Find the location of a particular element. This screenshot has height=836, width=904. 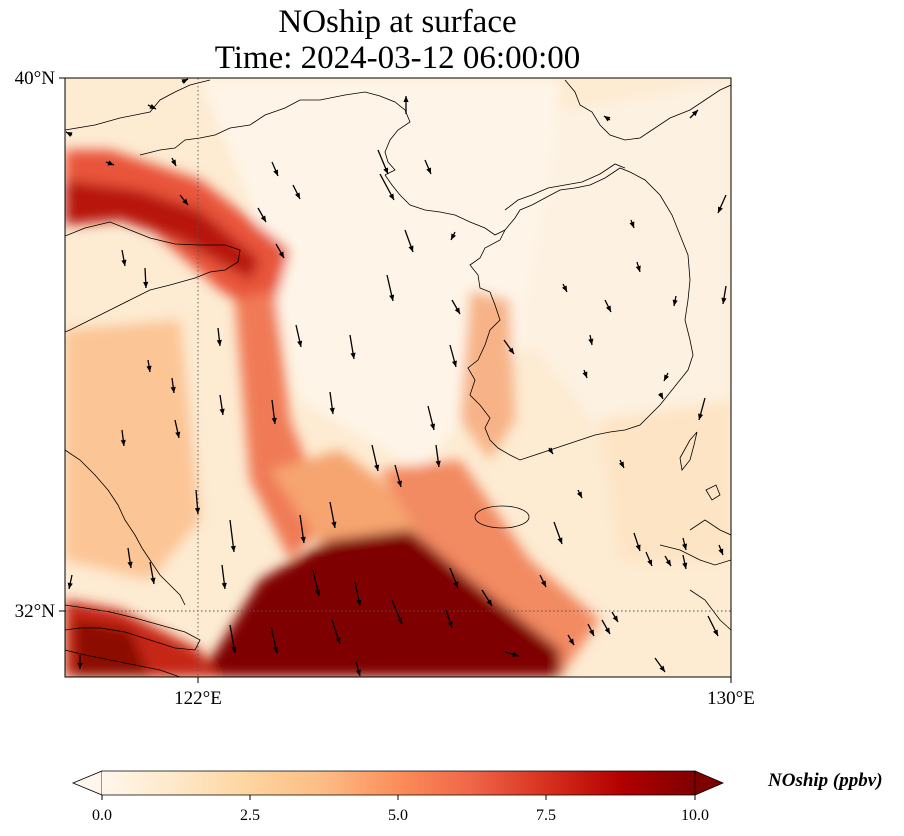

lon-tick-label: 122°E is located at coordinates (198, 698).